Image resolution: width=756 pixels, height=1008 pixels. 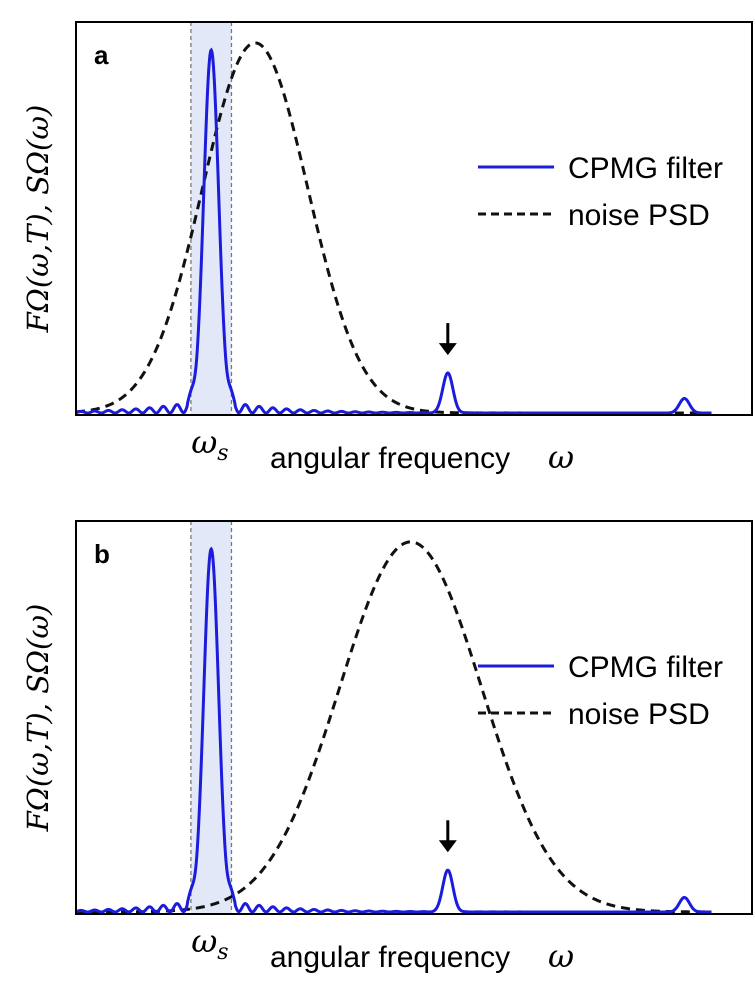 I want to click on panel-label: a, so click(x=101, y=55).